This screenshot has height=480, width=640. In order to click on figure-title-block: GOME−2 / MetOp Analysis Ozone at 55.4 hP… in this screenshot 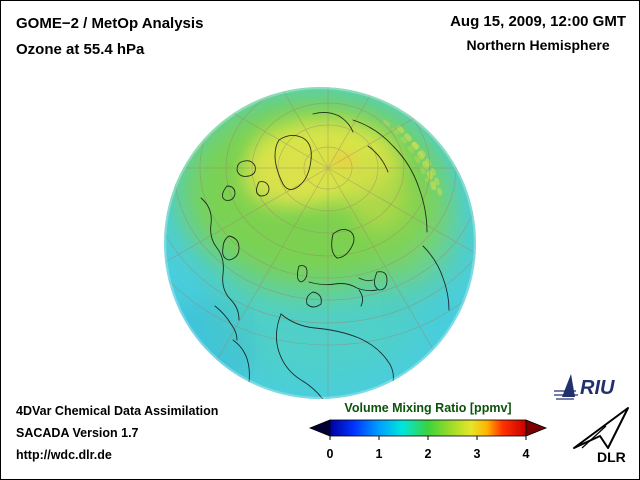, I will do `click(109, 37)`.